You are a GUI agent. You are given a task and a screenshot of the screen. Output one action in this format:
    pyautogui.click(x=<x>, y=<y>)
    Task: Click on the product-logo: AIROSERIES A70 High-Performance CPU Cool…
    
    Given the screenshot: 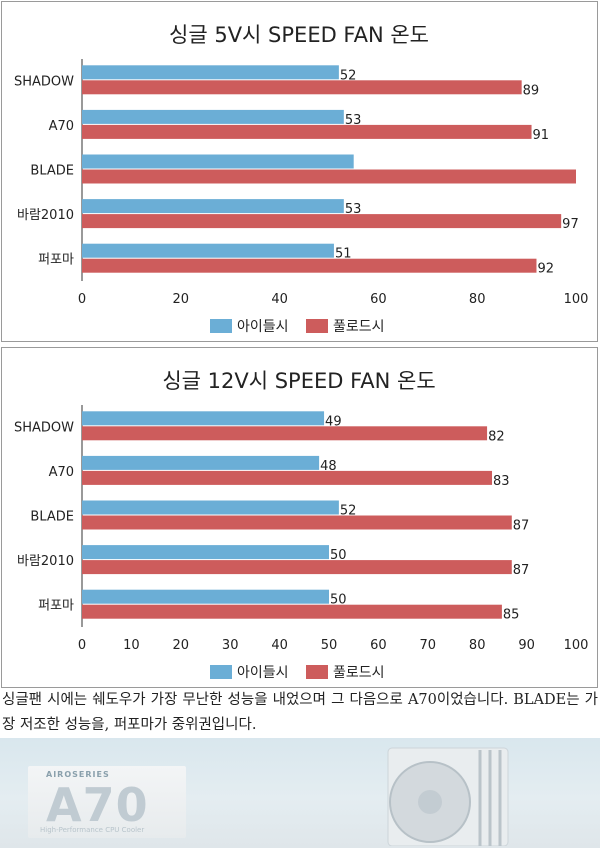 What is the action you would take?
    pyautogui.click(x=107, y=802)
    